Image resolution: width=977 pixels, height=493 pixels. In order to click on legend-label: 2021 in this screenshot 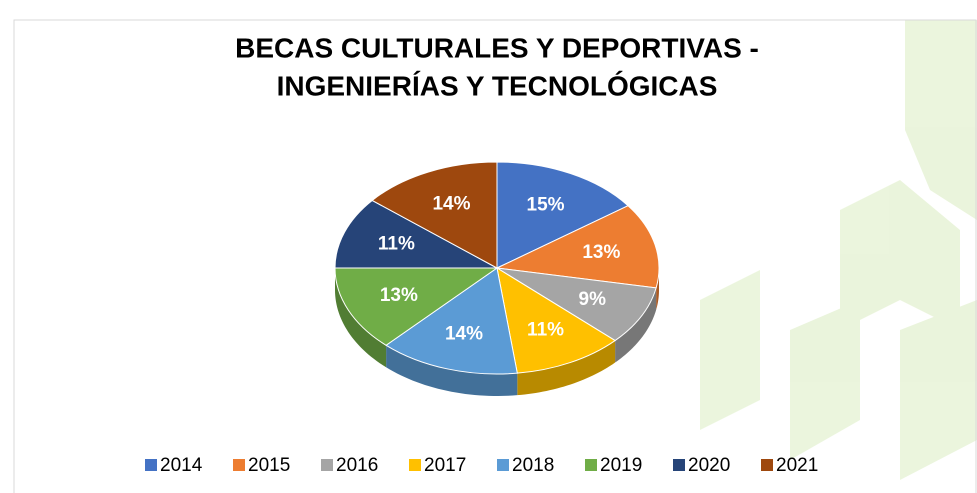, I will do `click(797, 465)`.